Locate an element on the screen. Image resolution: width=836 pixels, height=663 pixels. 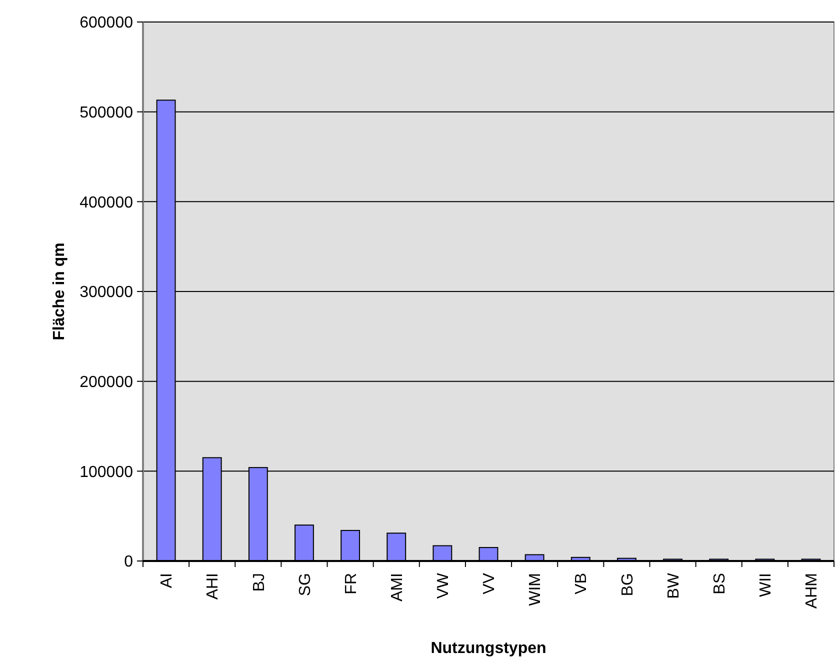
y-tick-label: 500000 is located at coordinates (107, 113).